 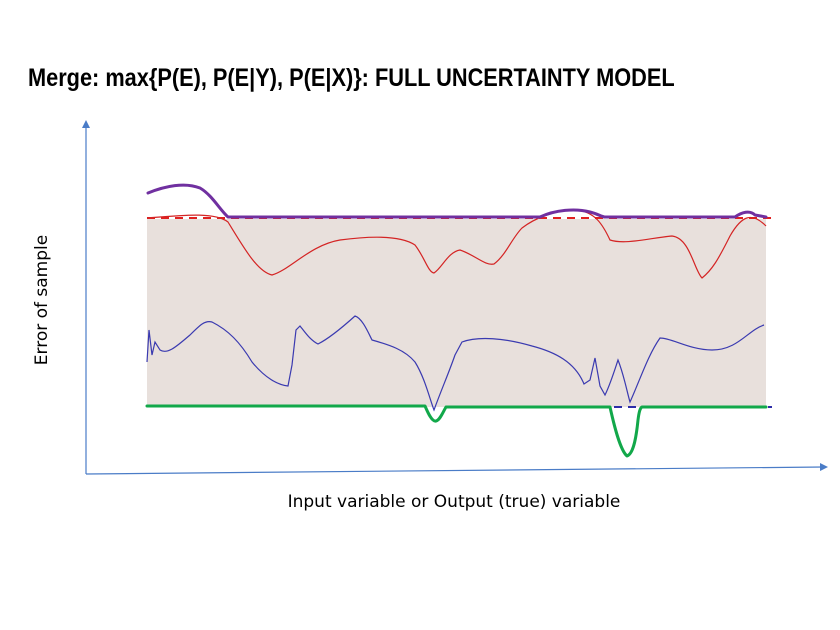 I want to click on blue-error-curve, so click(x=455, y=363).